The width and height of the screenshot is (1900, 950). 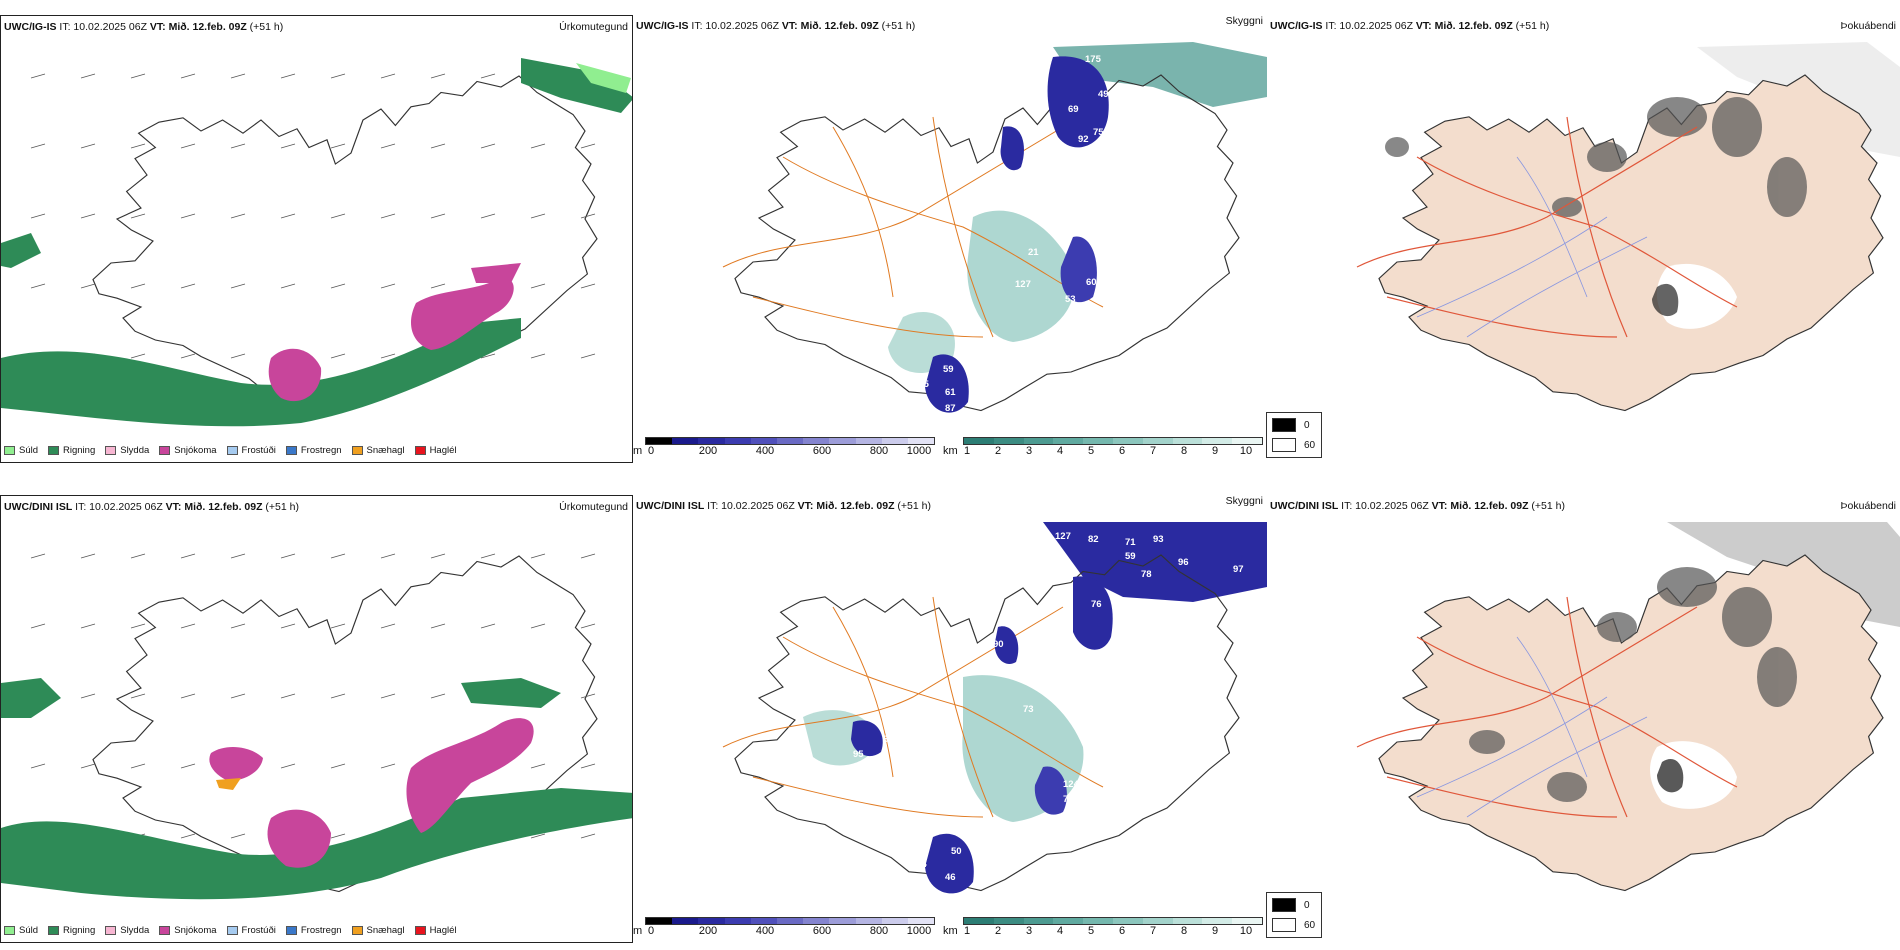 I want to click on fog-legend-bottom: 0 60, so click(x=1294, y=915).